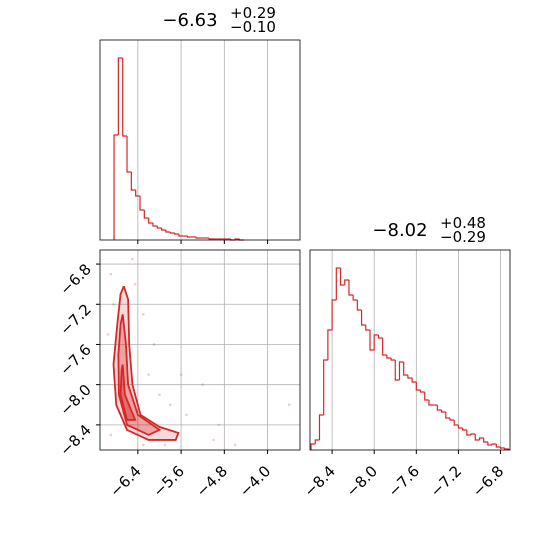 Image resolution: width=550 pixels, height=550 pixels. Describe the element at coordinates (488, 481) in the screenshot. I see `x-tick-label: −6.8` at that location.